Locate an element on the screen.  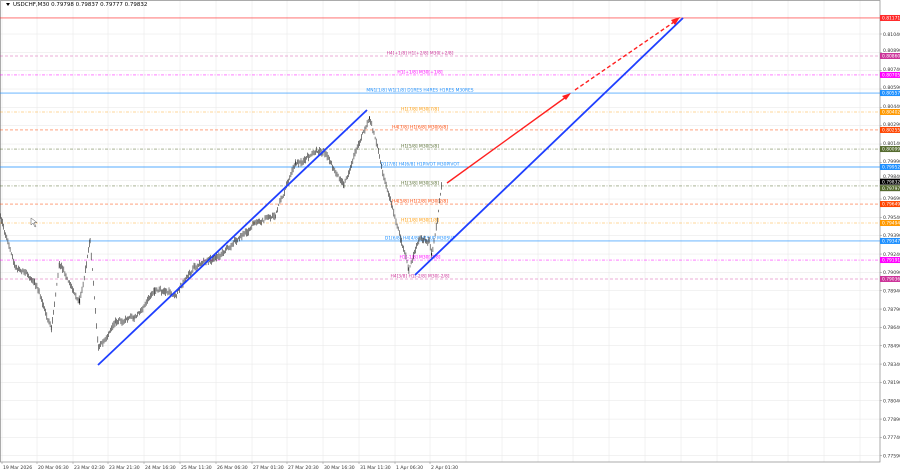
price-tag-label: 0.79494 is located at coordinates (891, 224).